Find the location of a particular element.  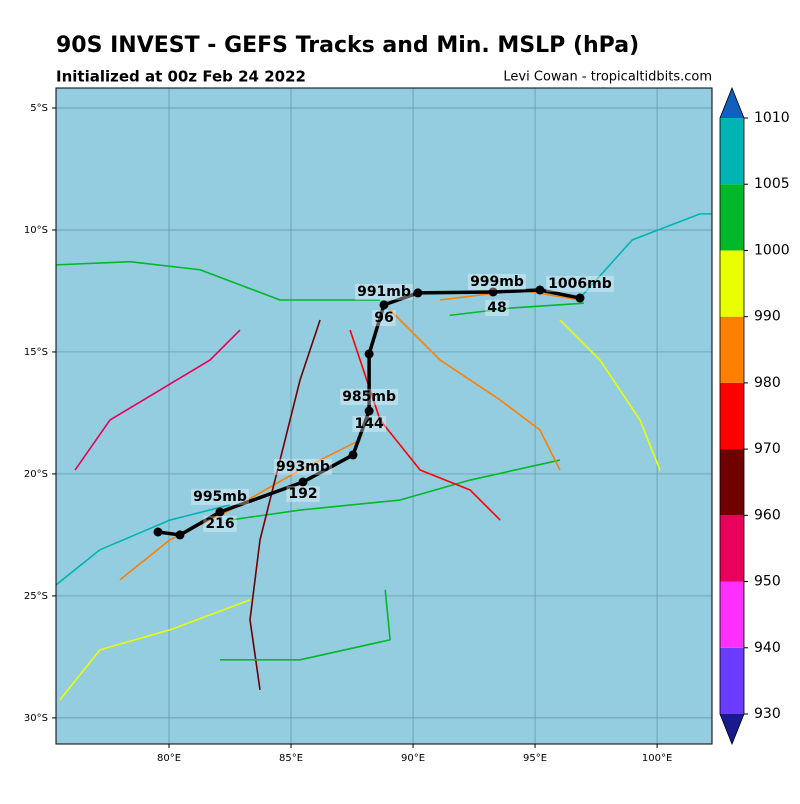

track-label: 995mb is located at coordinates (220, 497).